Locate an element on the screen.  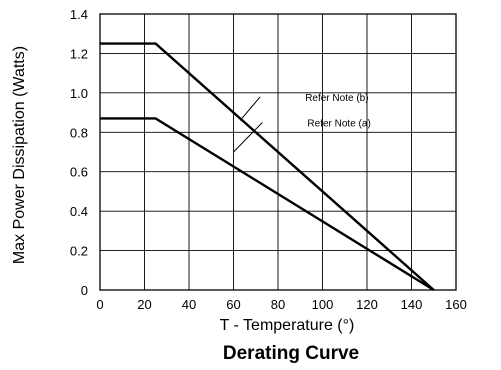
annotation-label-1: Refer Note (a) is located at coordinates (338, 123).